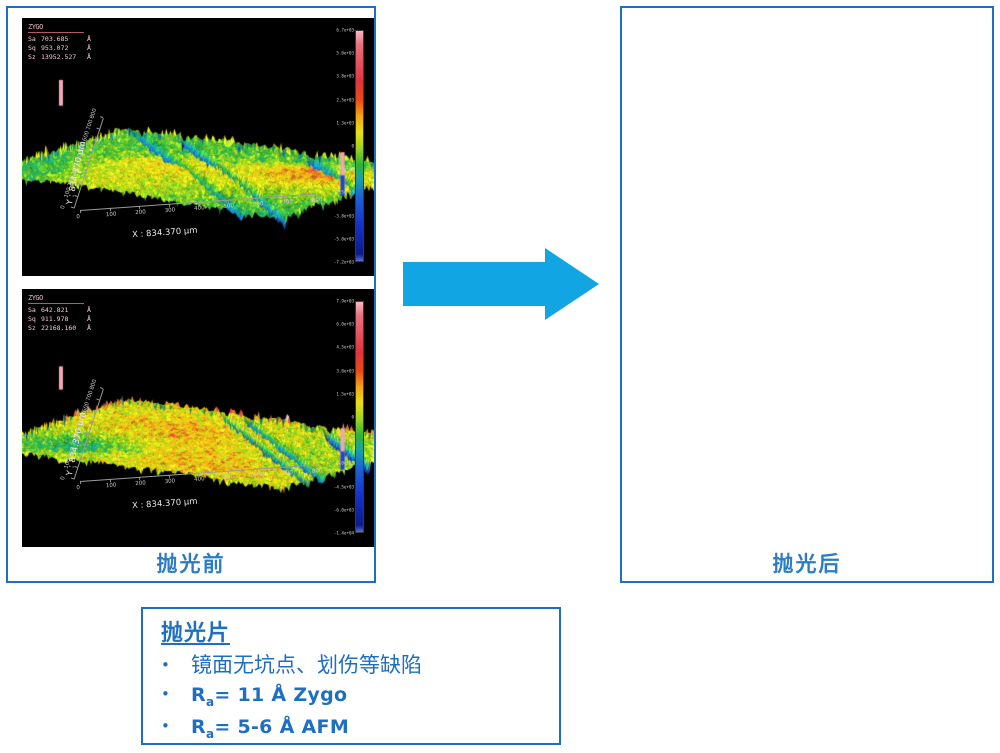 This screenshot has height=753, width=1000. Describe the element at coordinates (141, 484) in the screenshot. I see `x-tick-label: 200` at that location.